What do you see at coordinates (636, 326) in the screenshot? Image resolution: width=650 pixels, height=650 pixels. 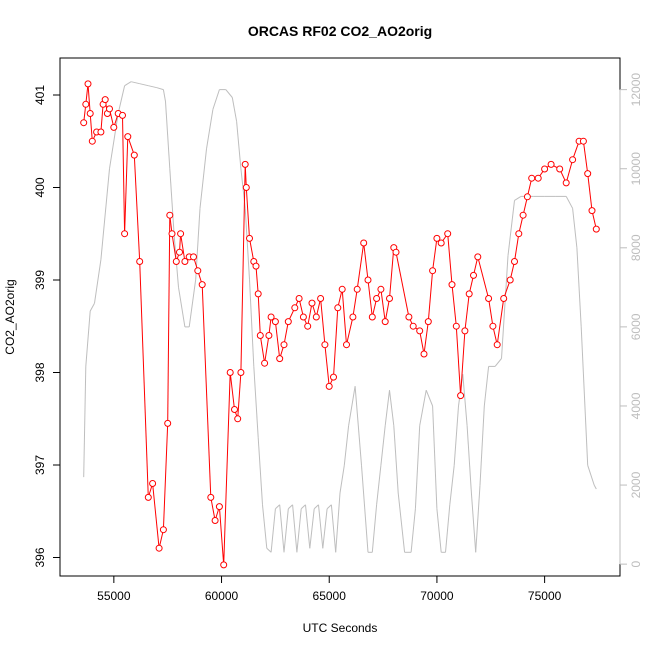 I see `y2-tick-label: 6000` at bounding box center [636, 326].